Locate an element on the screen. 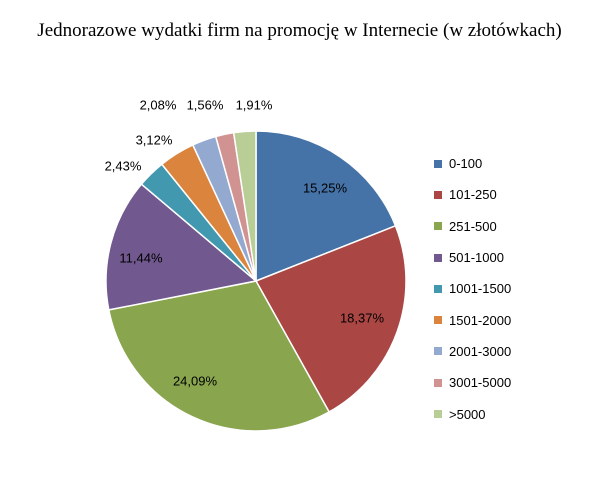 The image size is (599, 481). legend-label: 101-250 is located at coordinates (473, 195).